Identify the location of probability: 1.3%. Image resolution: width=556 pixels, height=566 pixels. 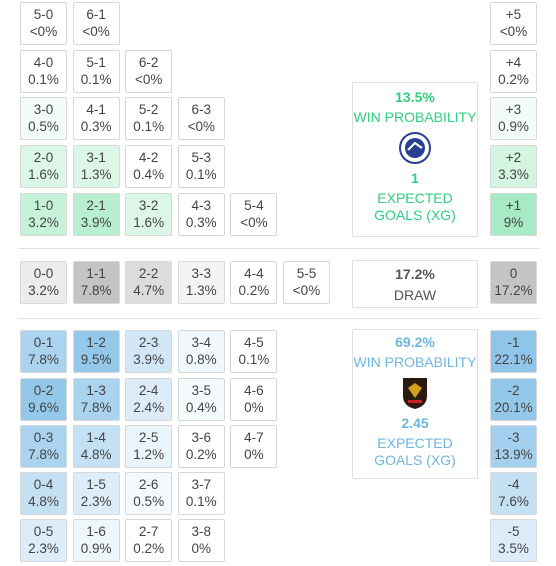
(96, 174).